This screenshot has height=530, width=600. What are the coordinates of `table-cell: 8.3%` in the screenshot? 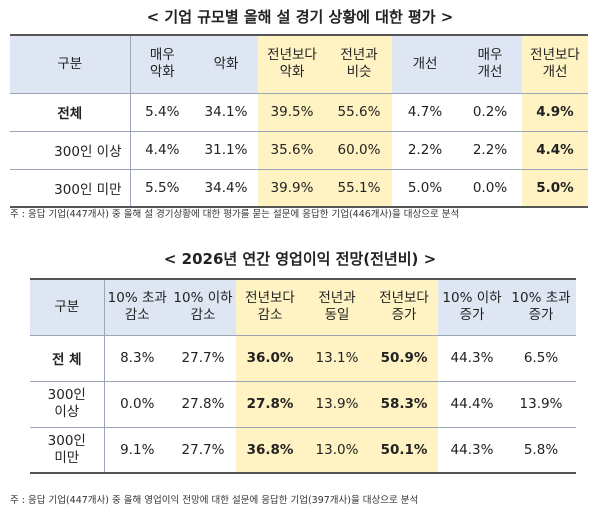 It's located at (137, 357).